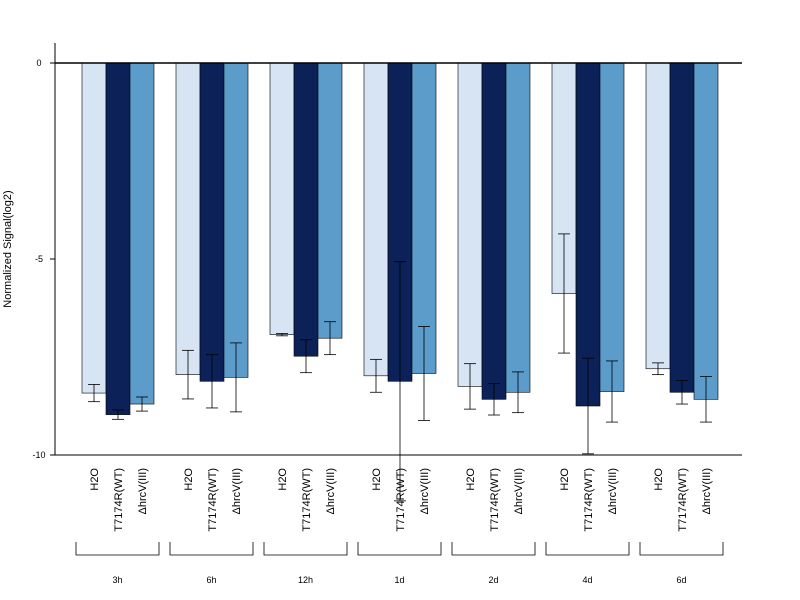 The width and height of the screenshot is (800, 600). I want to click on group-label: 3h, so click(117, 580).